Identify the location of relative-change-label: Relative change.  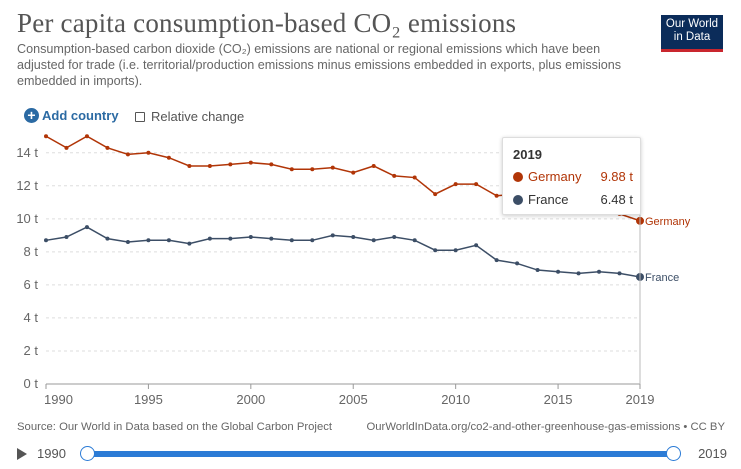
(198, 116).